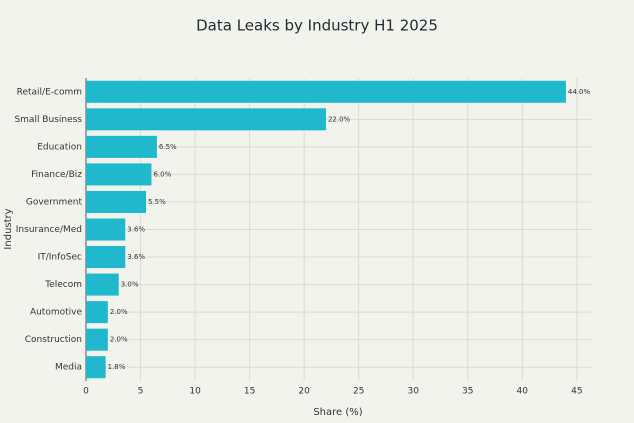 The image size is (634, 423). I want to click on x-tick-label: 5, so click(141, 392).